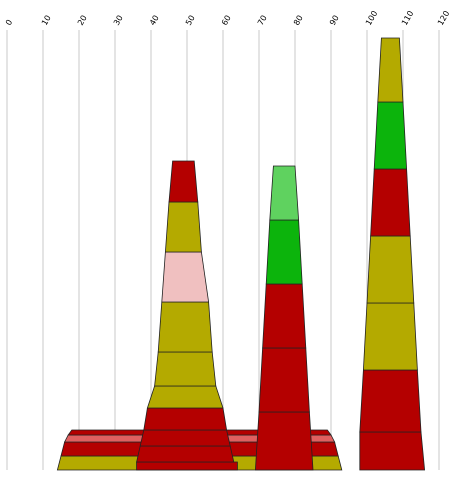  I want to click on x-tick-label-60: 60, so click(226, 20).